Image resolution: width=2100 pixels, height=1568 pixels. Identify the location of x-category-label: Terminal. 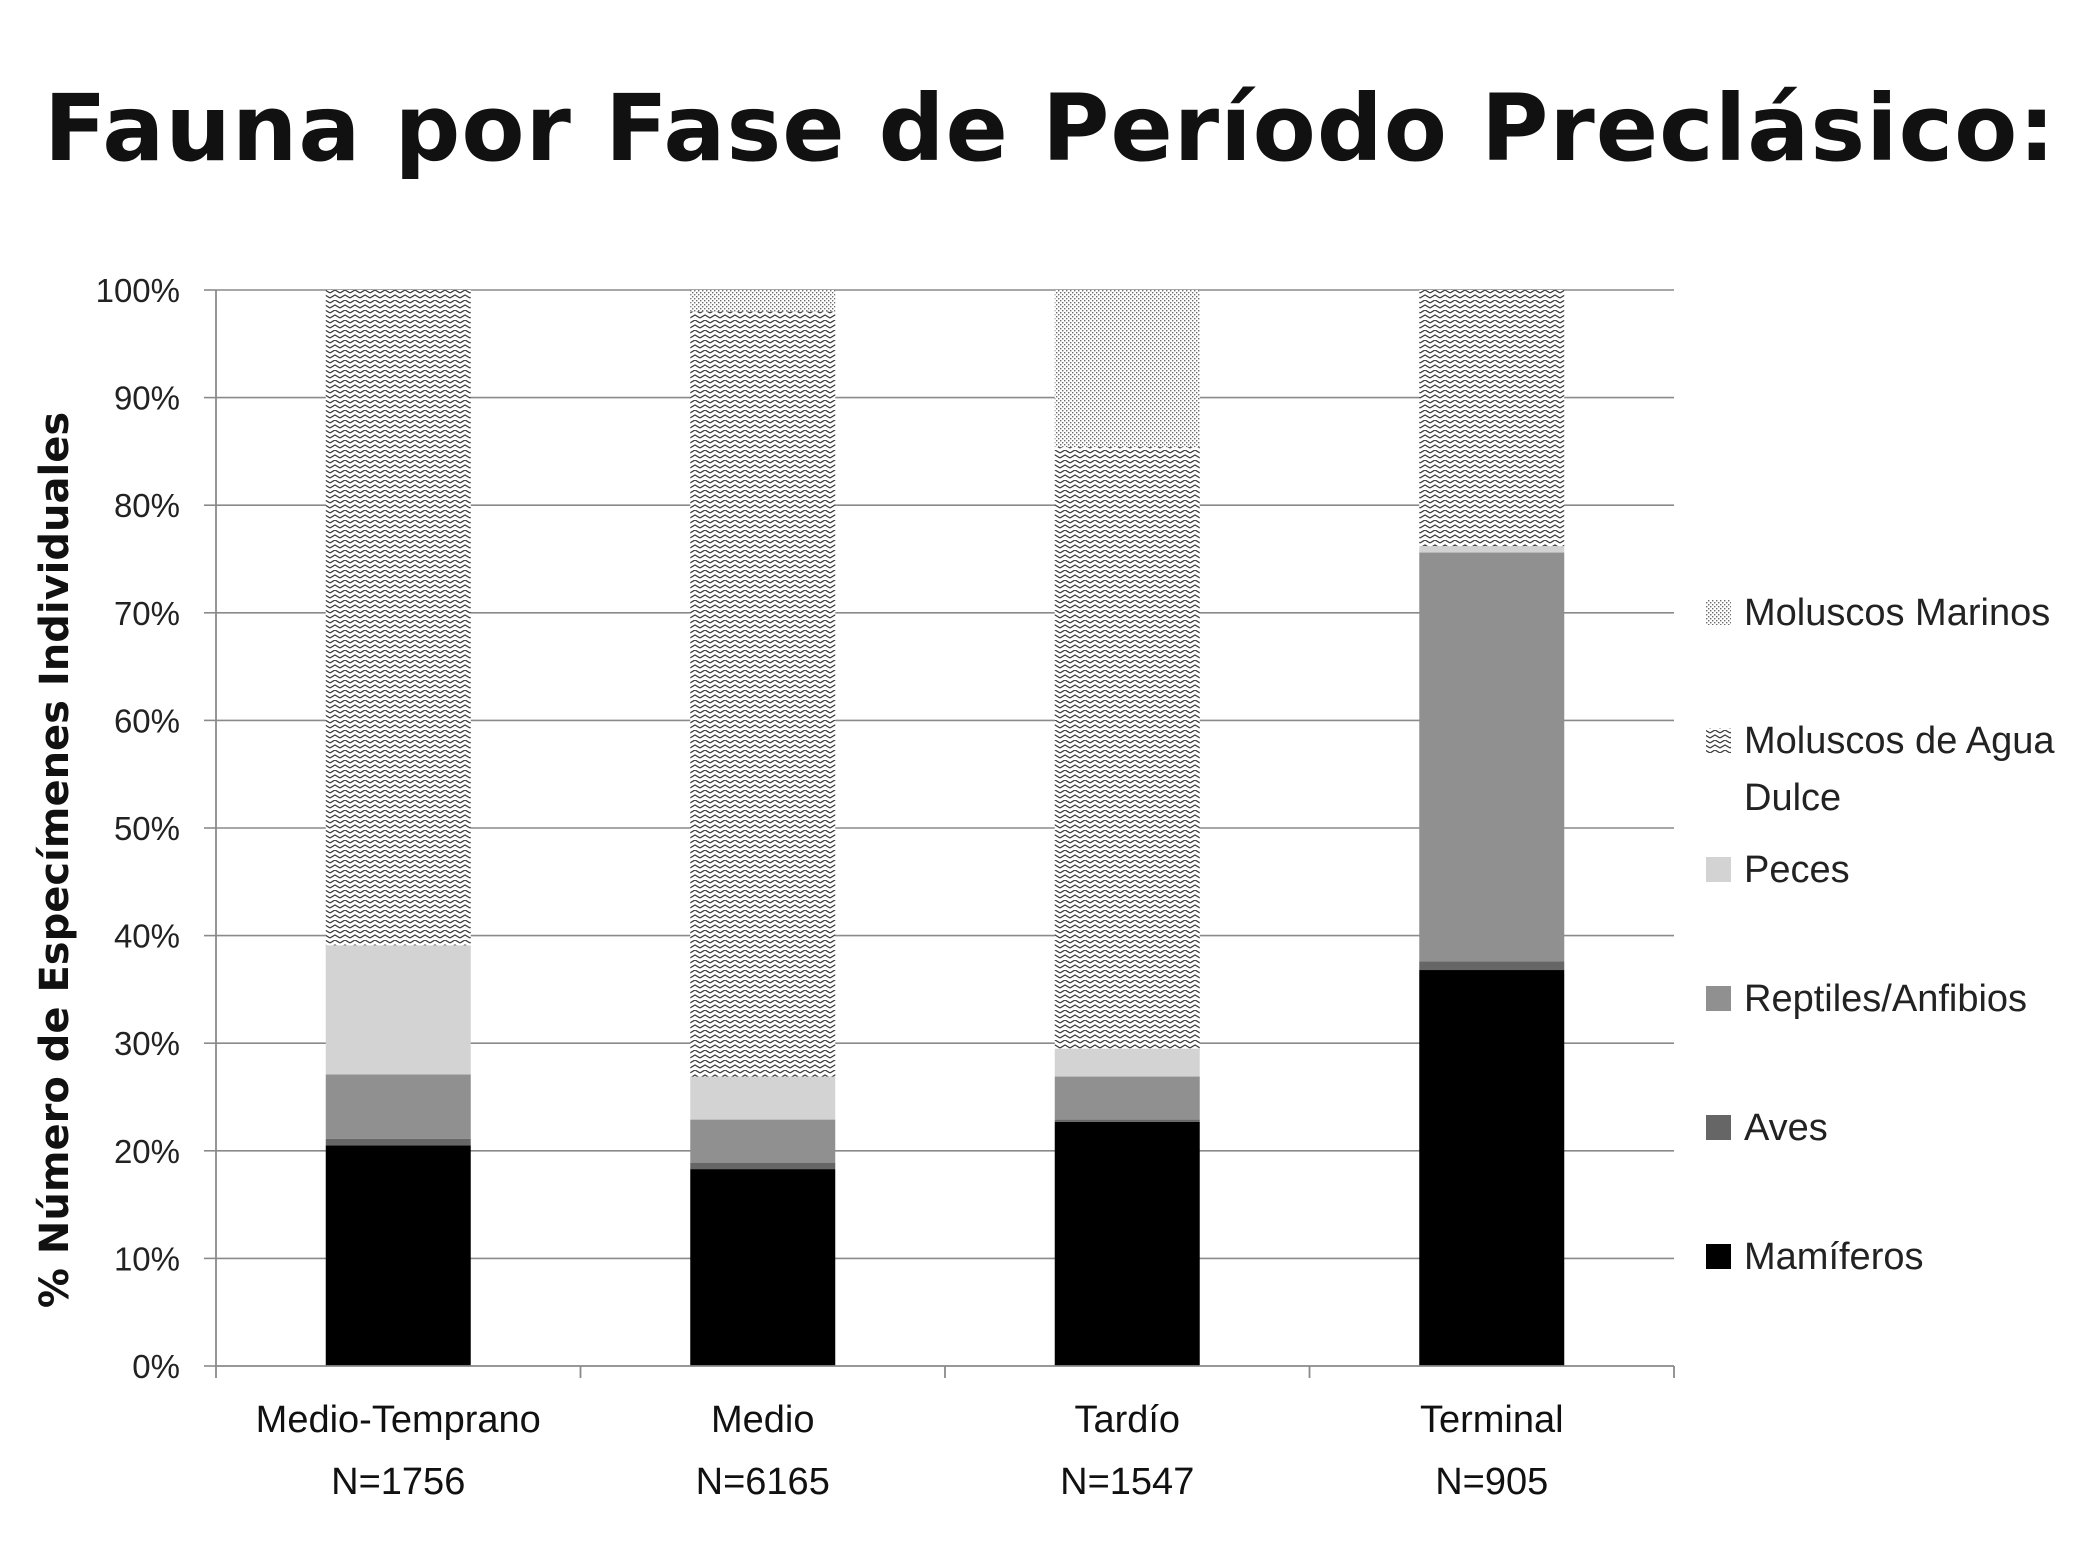
(1492, 1420).